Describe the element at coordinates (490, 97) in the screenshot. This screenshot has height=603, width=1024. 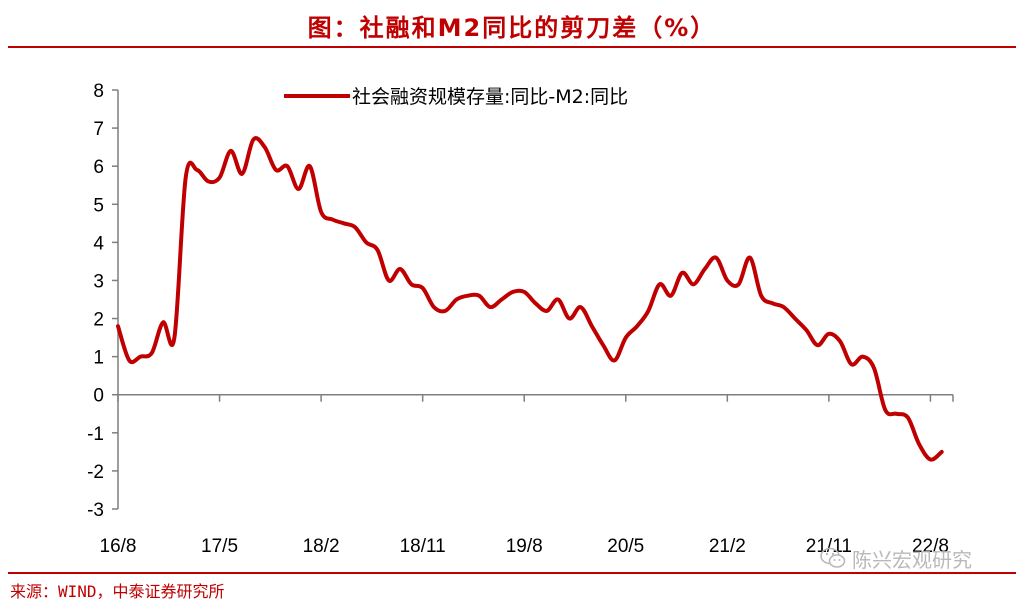
I see `legend-label: 社会融资规模存量:同比-M2:同比` at that location.